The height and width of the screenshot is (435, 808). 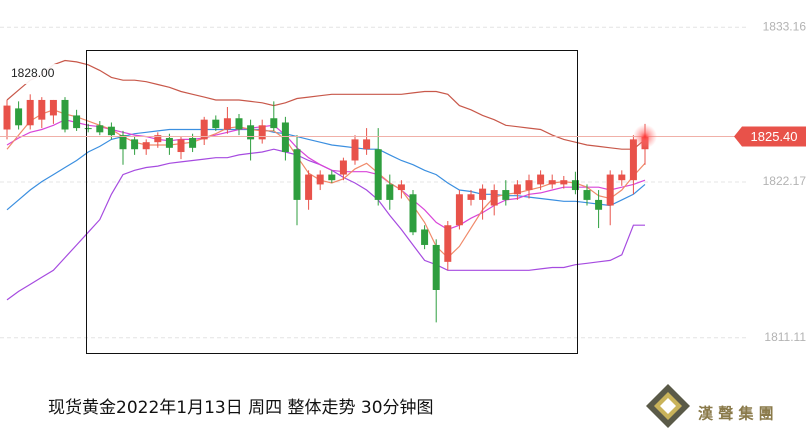 I want to click on last-price-label: 1825.40, so click(x=774, y=136).